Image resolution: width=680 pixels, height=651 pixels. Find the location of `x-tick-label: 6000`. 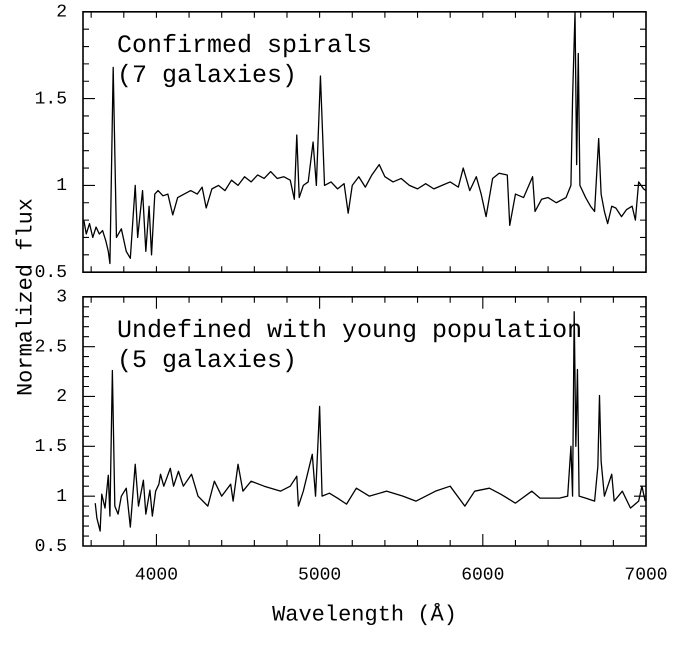

x-tick-label: 6000 is located at coordinates (482, 576).